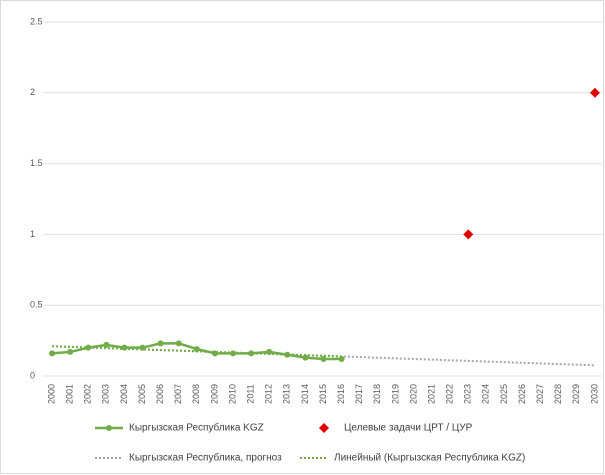 The image size is (605, 475). I want to click on x-tick-label: 2027, so click(540, 394).